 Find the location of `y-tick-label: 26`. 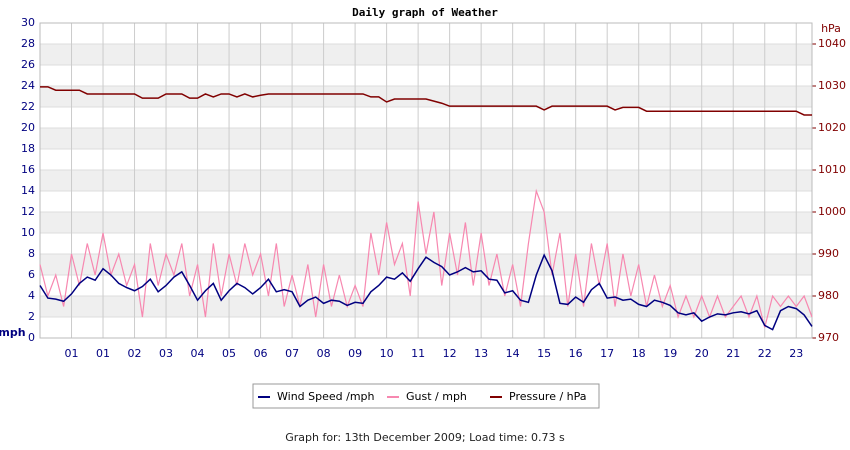

y-tick-label: 26 is located at coordinates (28, 64).